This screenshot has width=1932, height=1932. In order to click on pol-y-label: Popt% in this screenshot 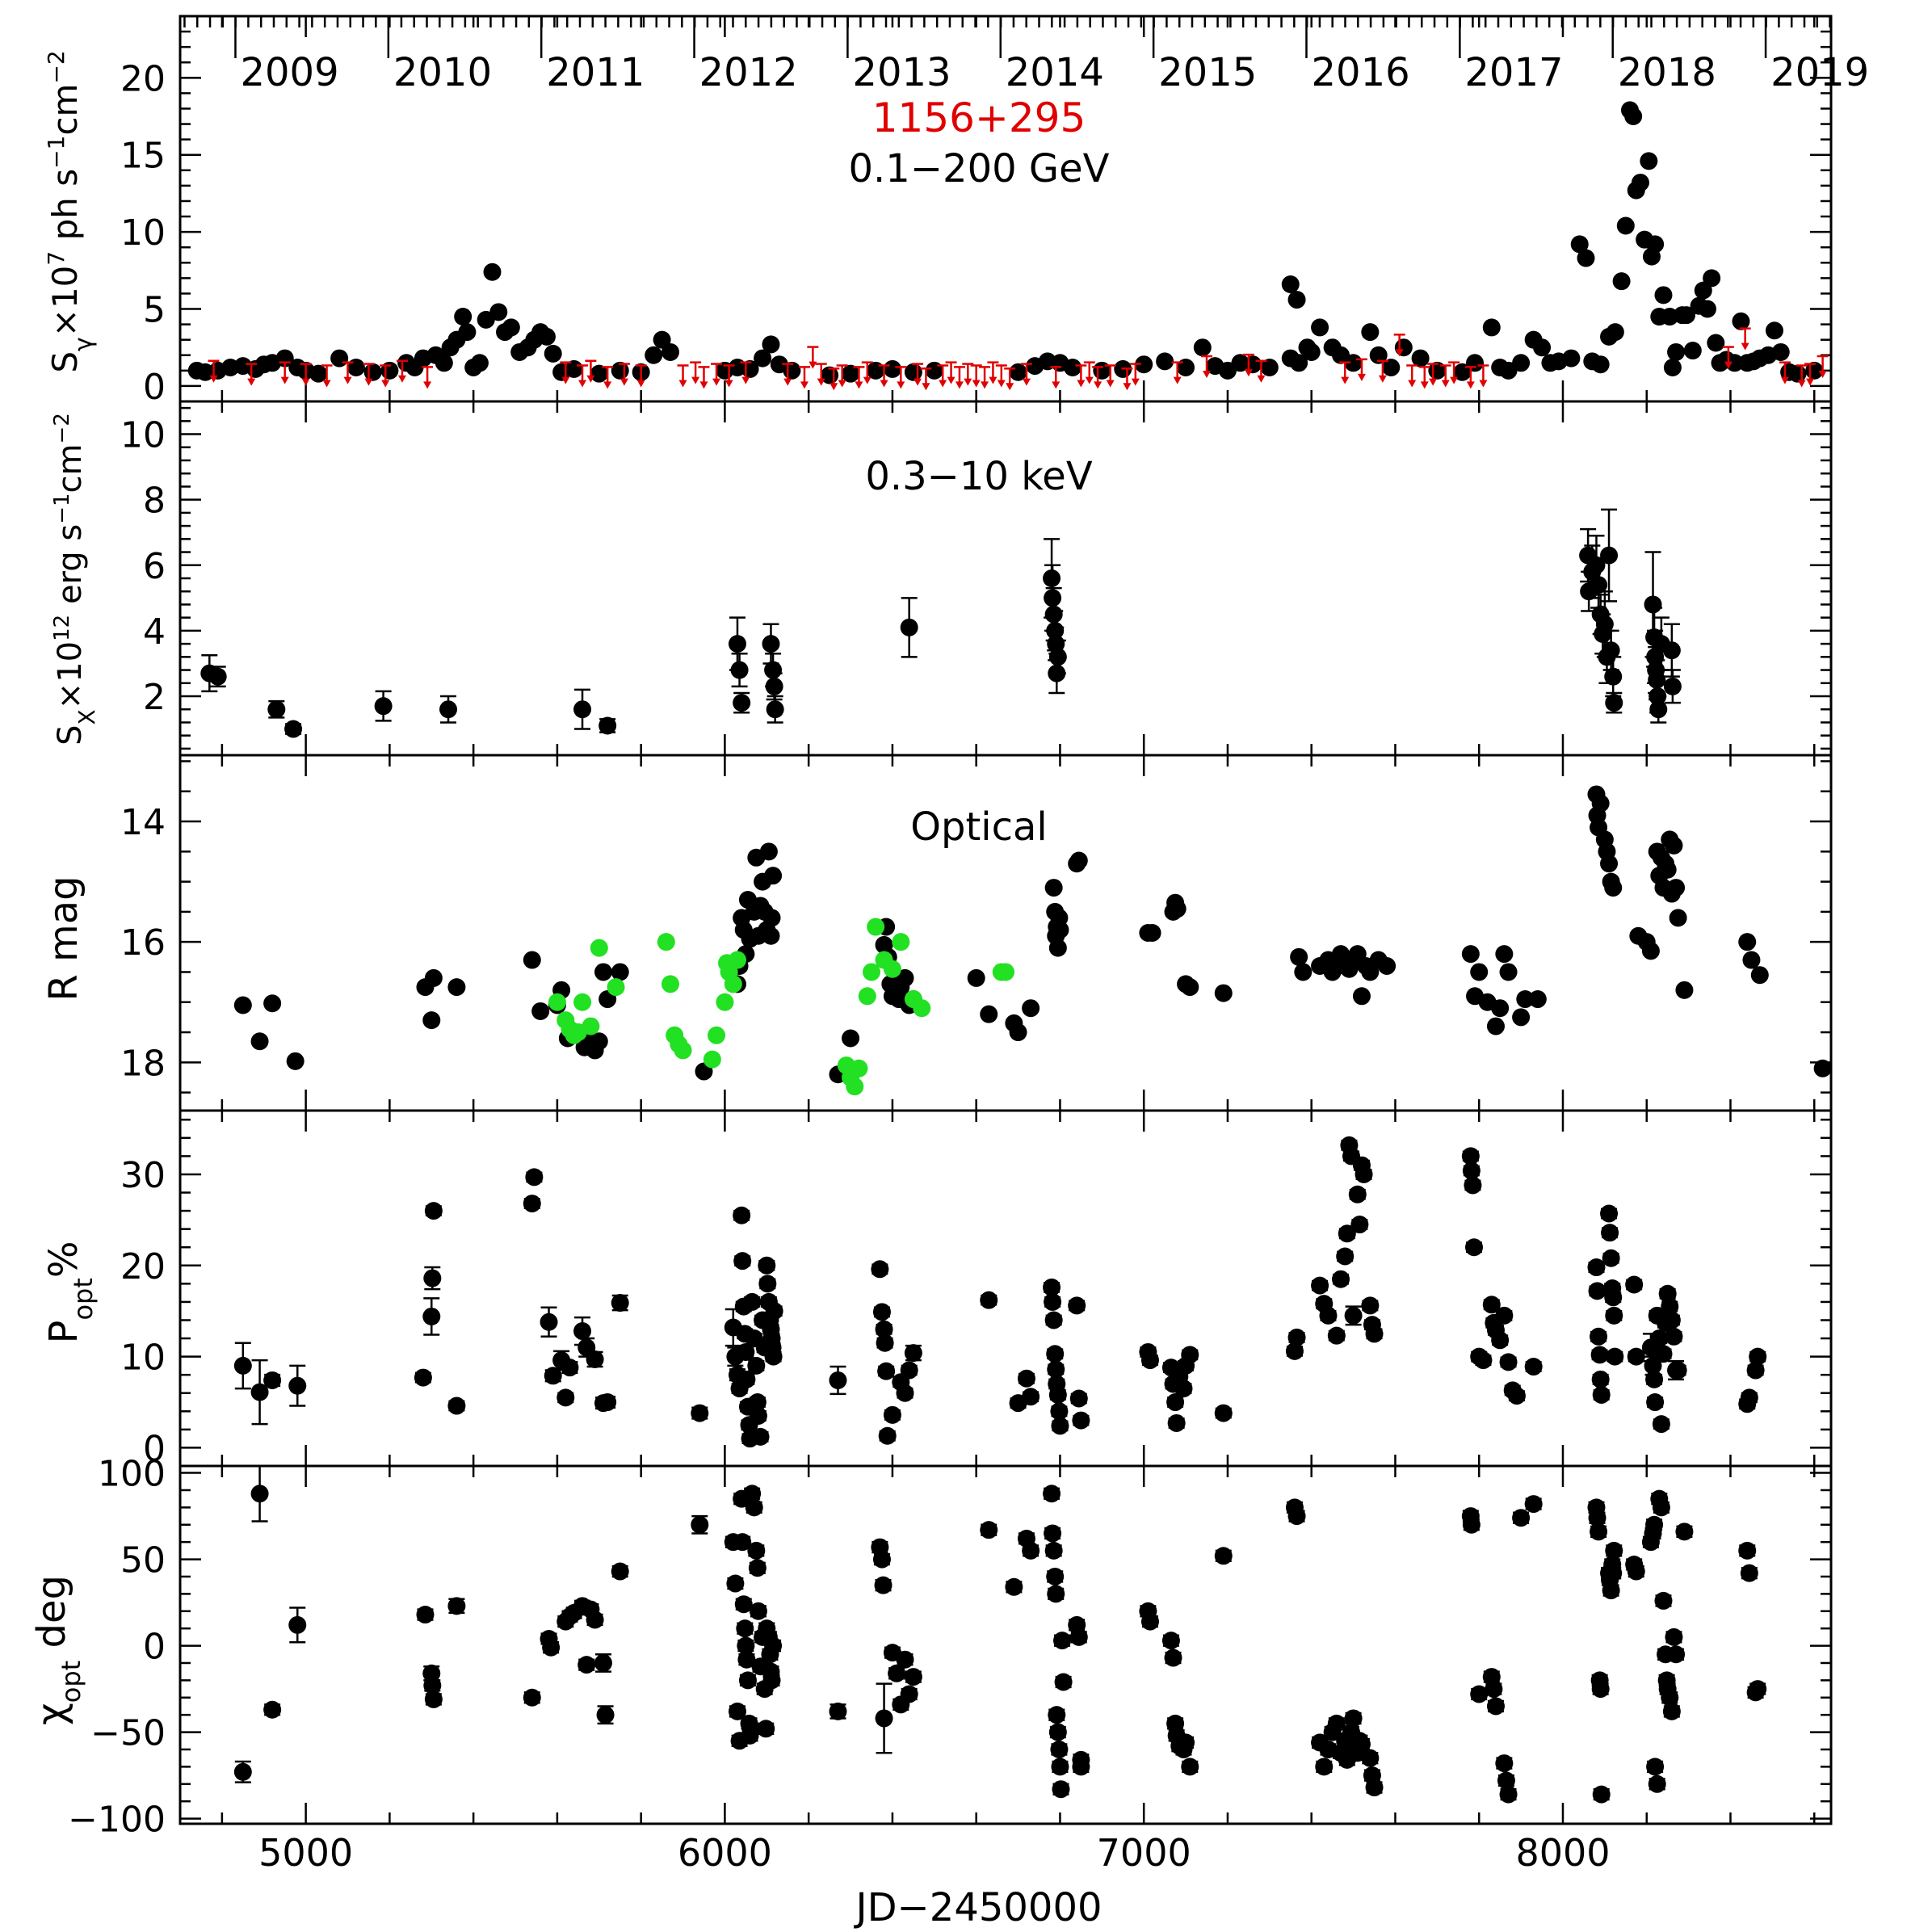, I will do `click(70, 1292)`.